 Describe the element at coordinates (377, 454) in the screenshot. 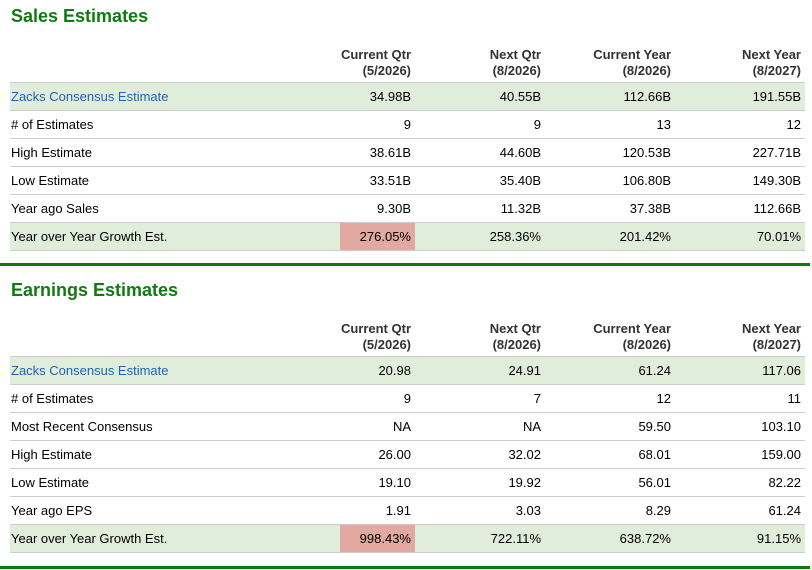

I see `table-cell: 26.00` at that location.